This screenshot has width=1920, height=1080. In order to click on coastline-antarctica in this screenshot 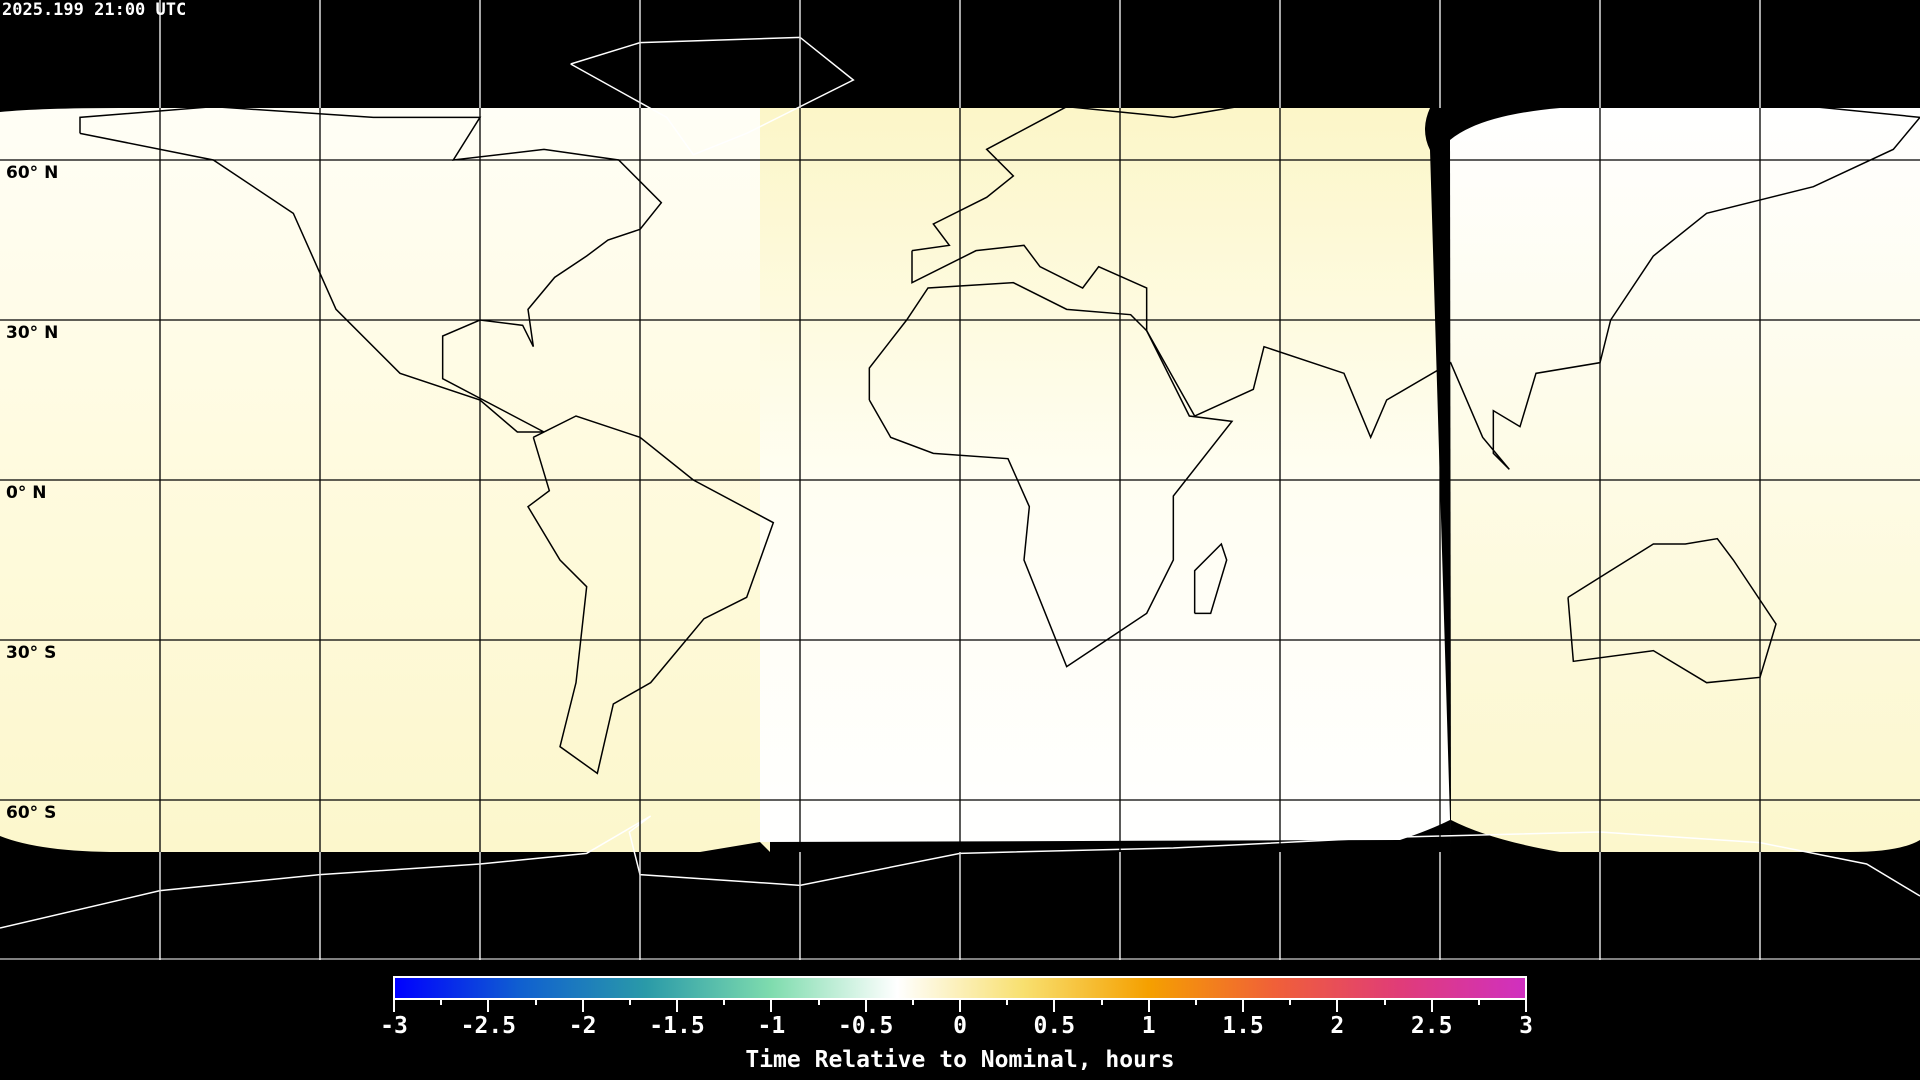, I will do `click(960, 872)`.